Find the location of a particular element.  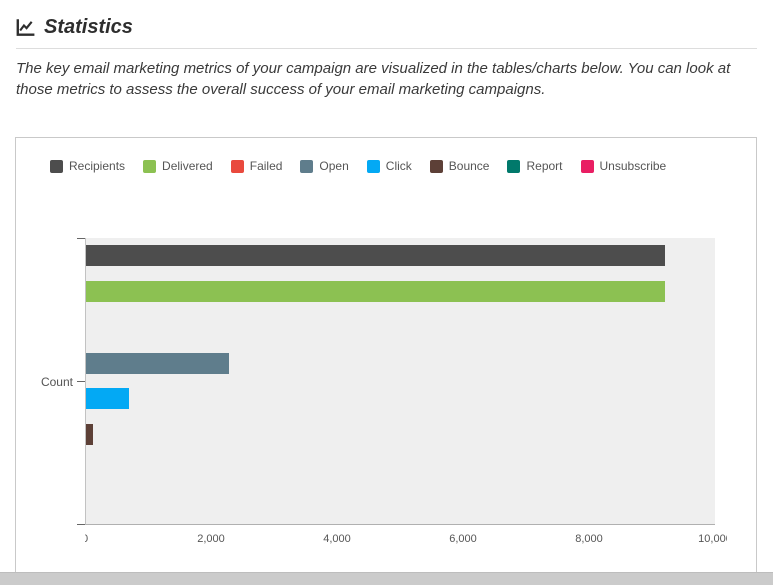

window-bottom-edge is located at coordinates (386, 578).